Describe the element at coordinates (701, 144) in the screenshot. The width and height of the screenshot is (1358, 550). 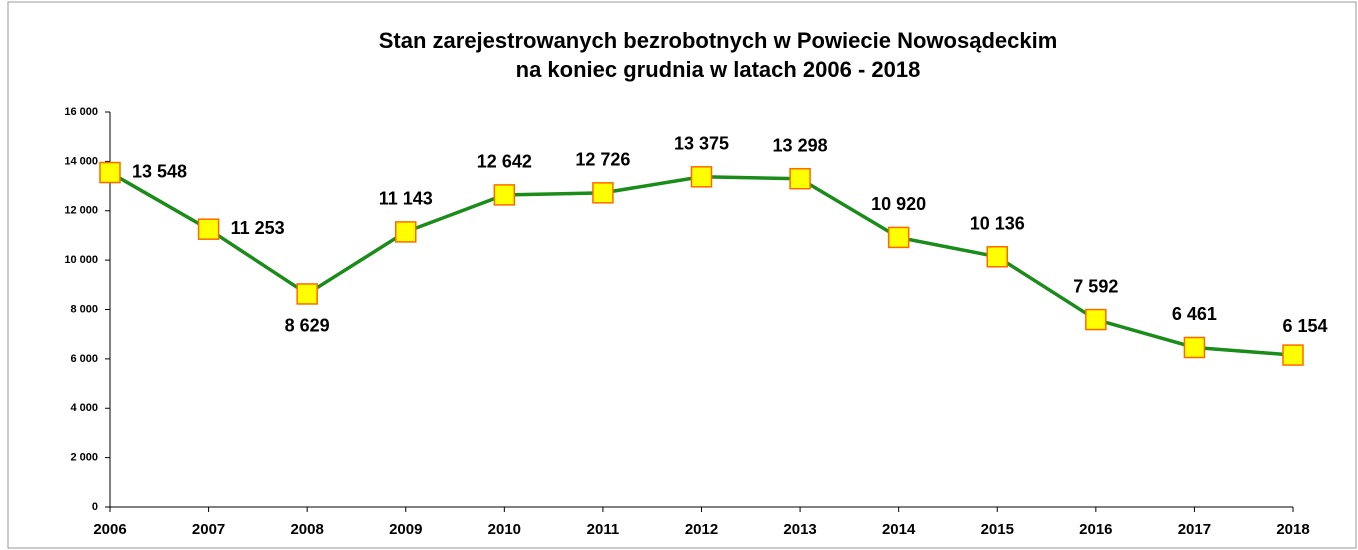
I see `value-label: 13 375` at that location.